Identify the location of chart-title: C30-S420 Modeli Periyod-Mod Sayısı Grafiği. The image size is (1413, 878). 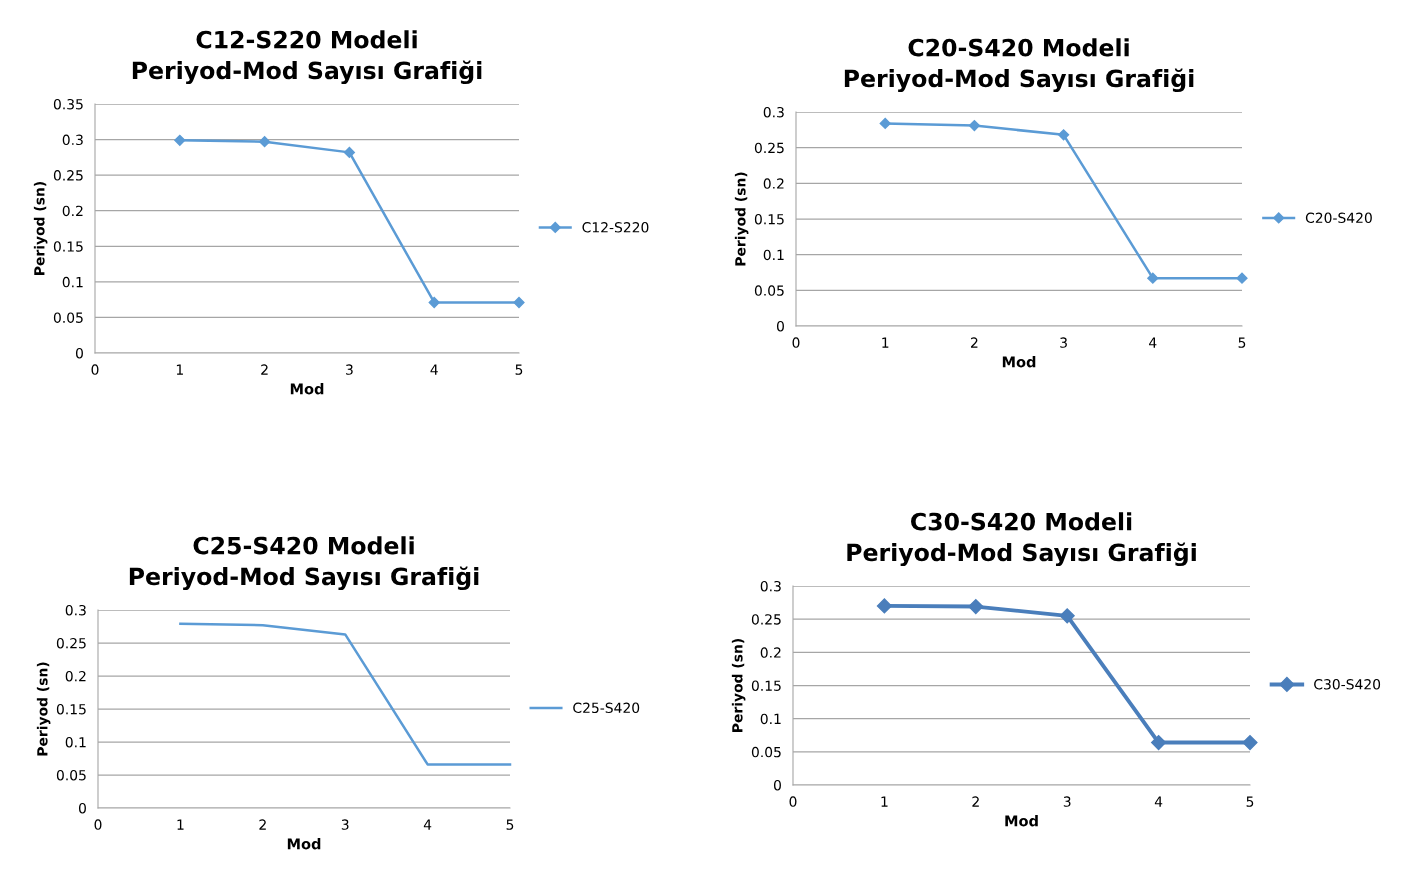
(1021, 539).